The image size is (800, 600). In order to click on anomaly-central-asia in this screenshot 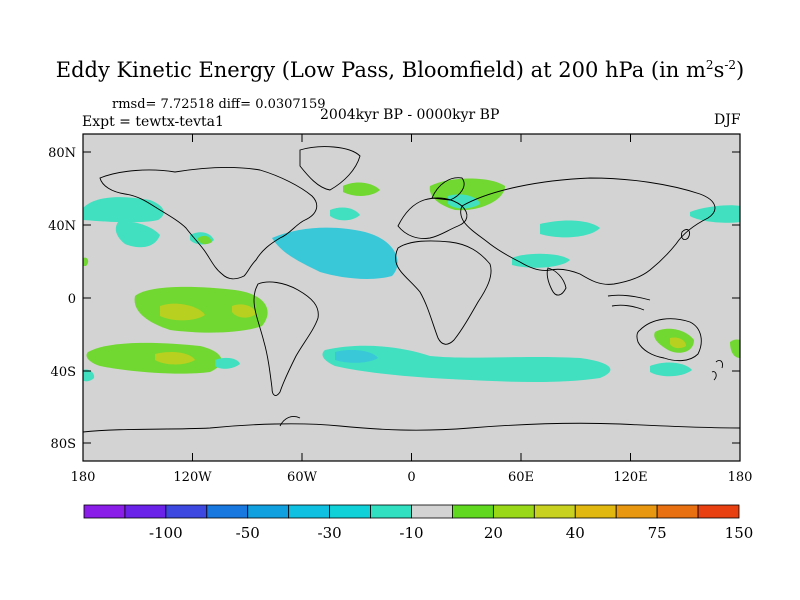, I will do `click(570, 229)`.